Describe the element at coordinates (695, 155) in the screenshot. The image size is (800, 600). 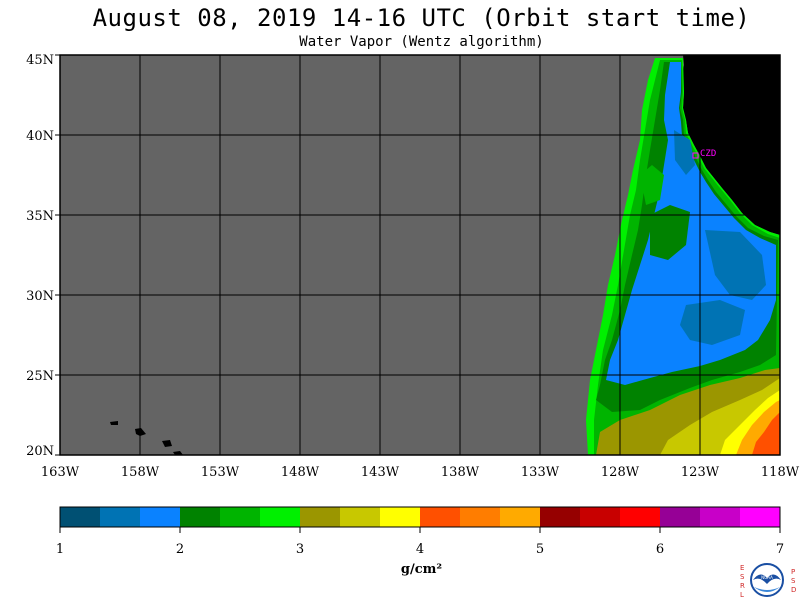
I see `station-square-icon` at that location.